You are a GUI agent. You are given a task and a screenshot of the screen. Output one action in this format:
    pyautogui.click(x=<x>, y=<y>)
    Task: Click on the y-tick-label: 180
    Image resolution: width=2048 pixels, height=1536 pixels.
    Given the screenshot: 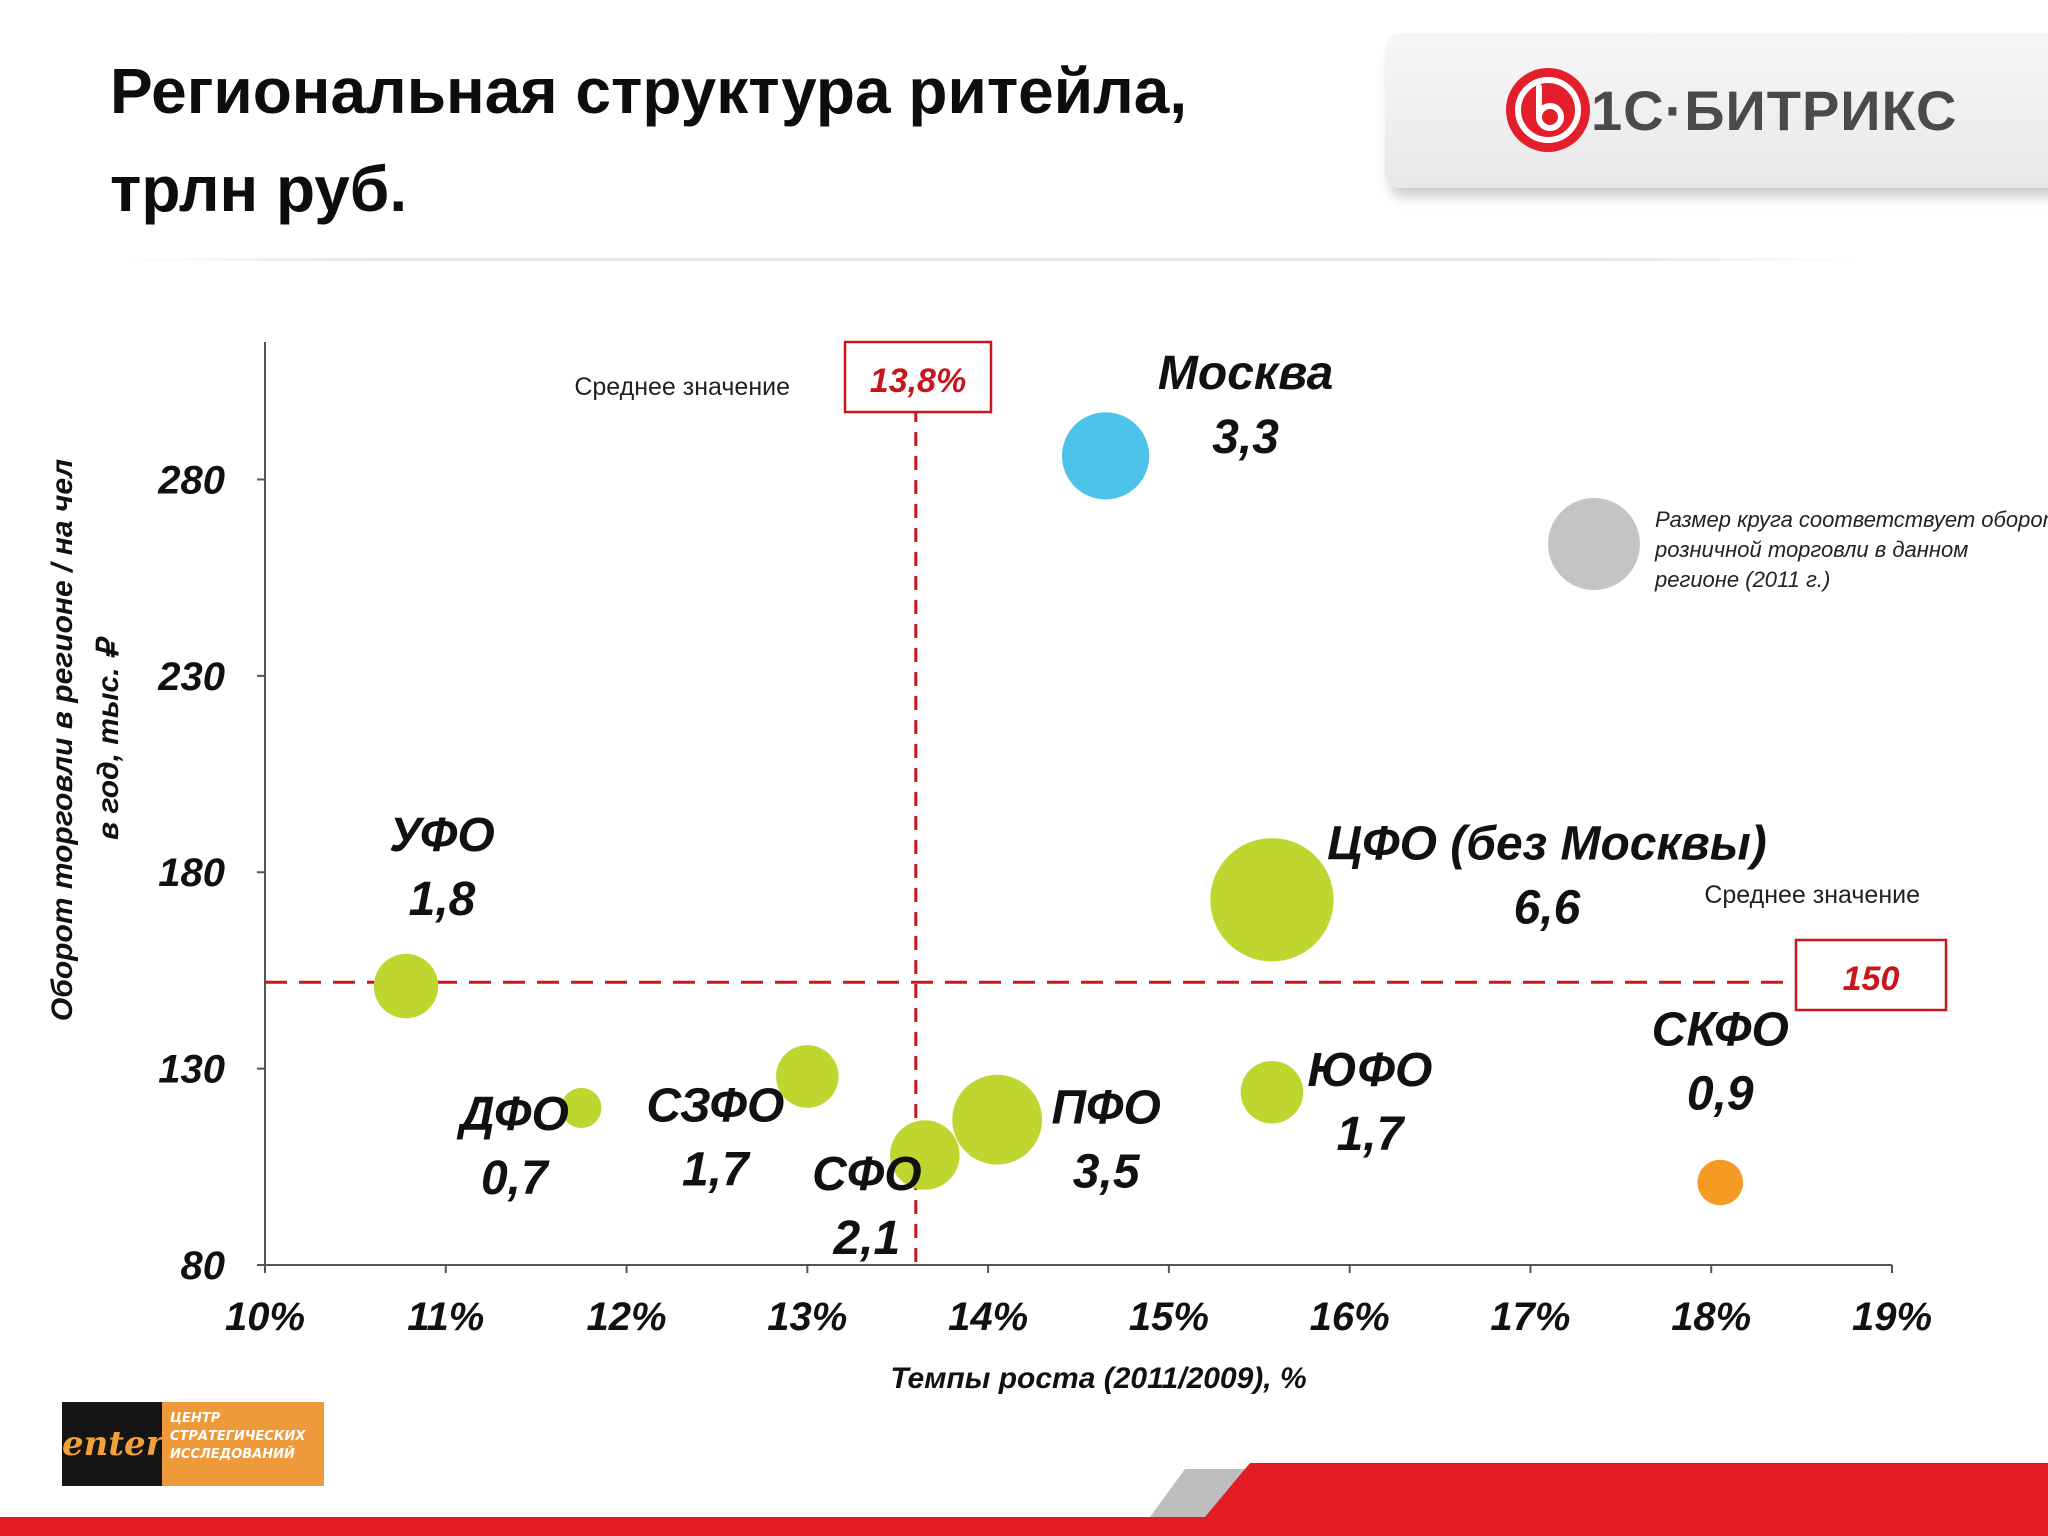 What is the action you would take?
    pyautogui.click(x=191, y=873)
    